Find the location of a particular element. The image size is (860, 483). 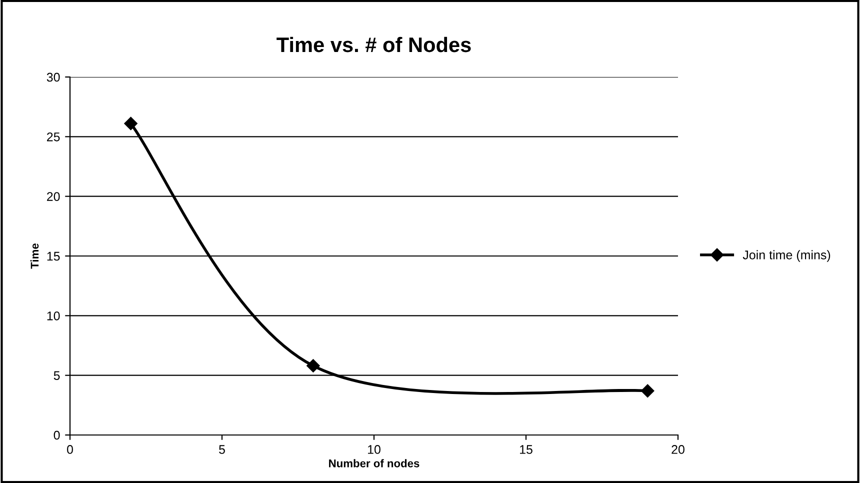

y-tick-label: 25 is located at coordinates (53, 137).